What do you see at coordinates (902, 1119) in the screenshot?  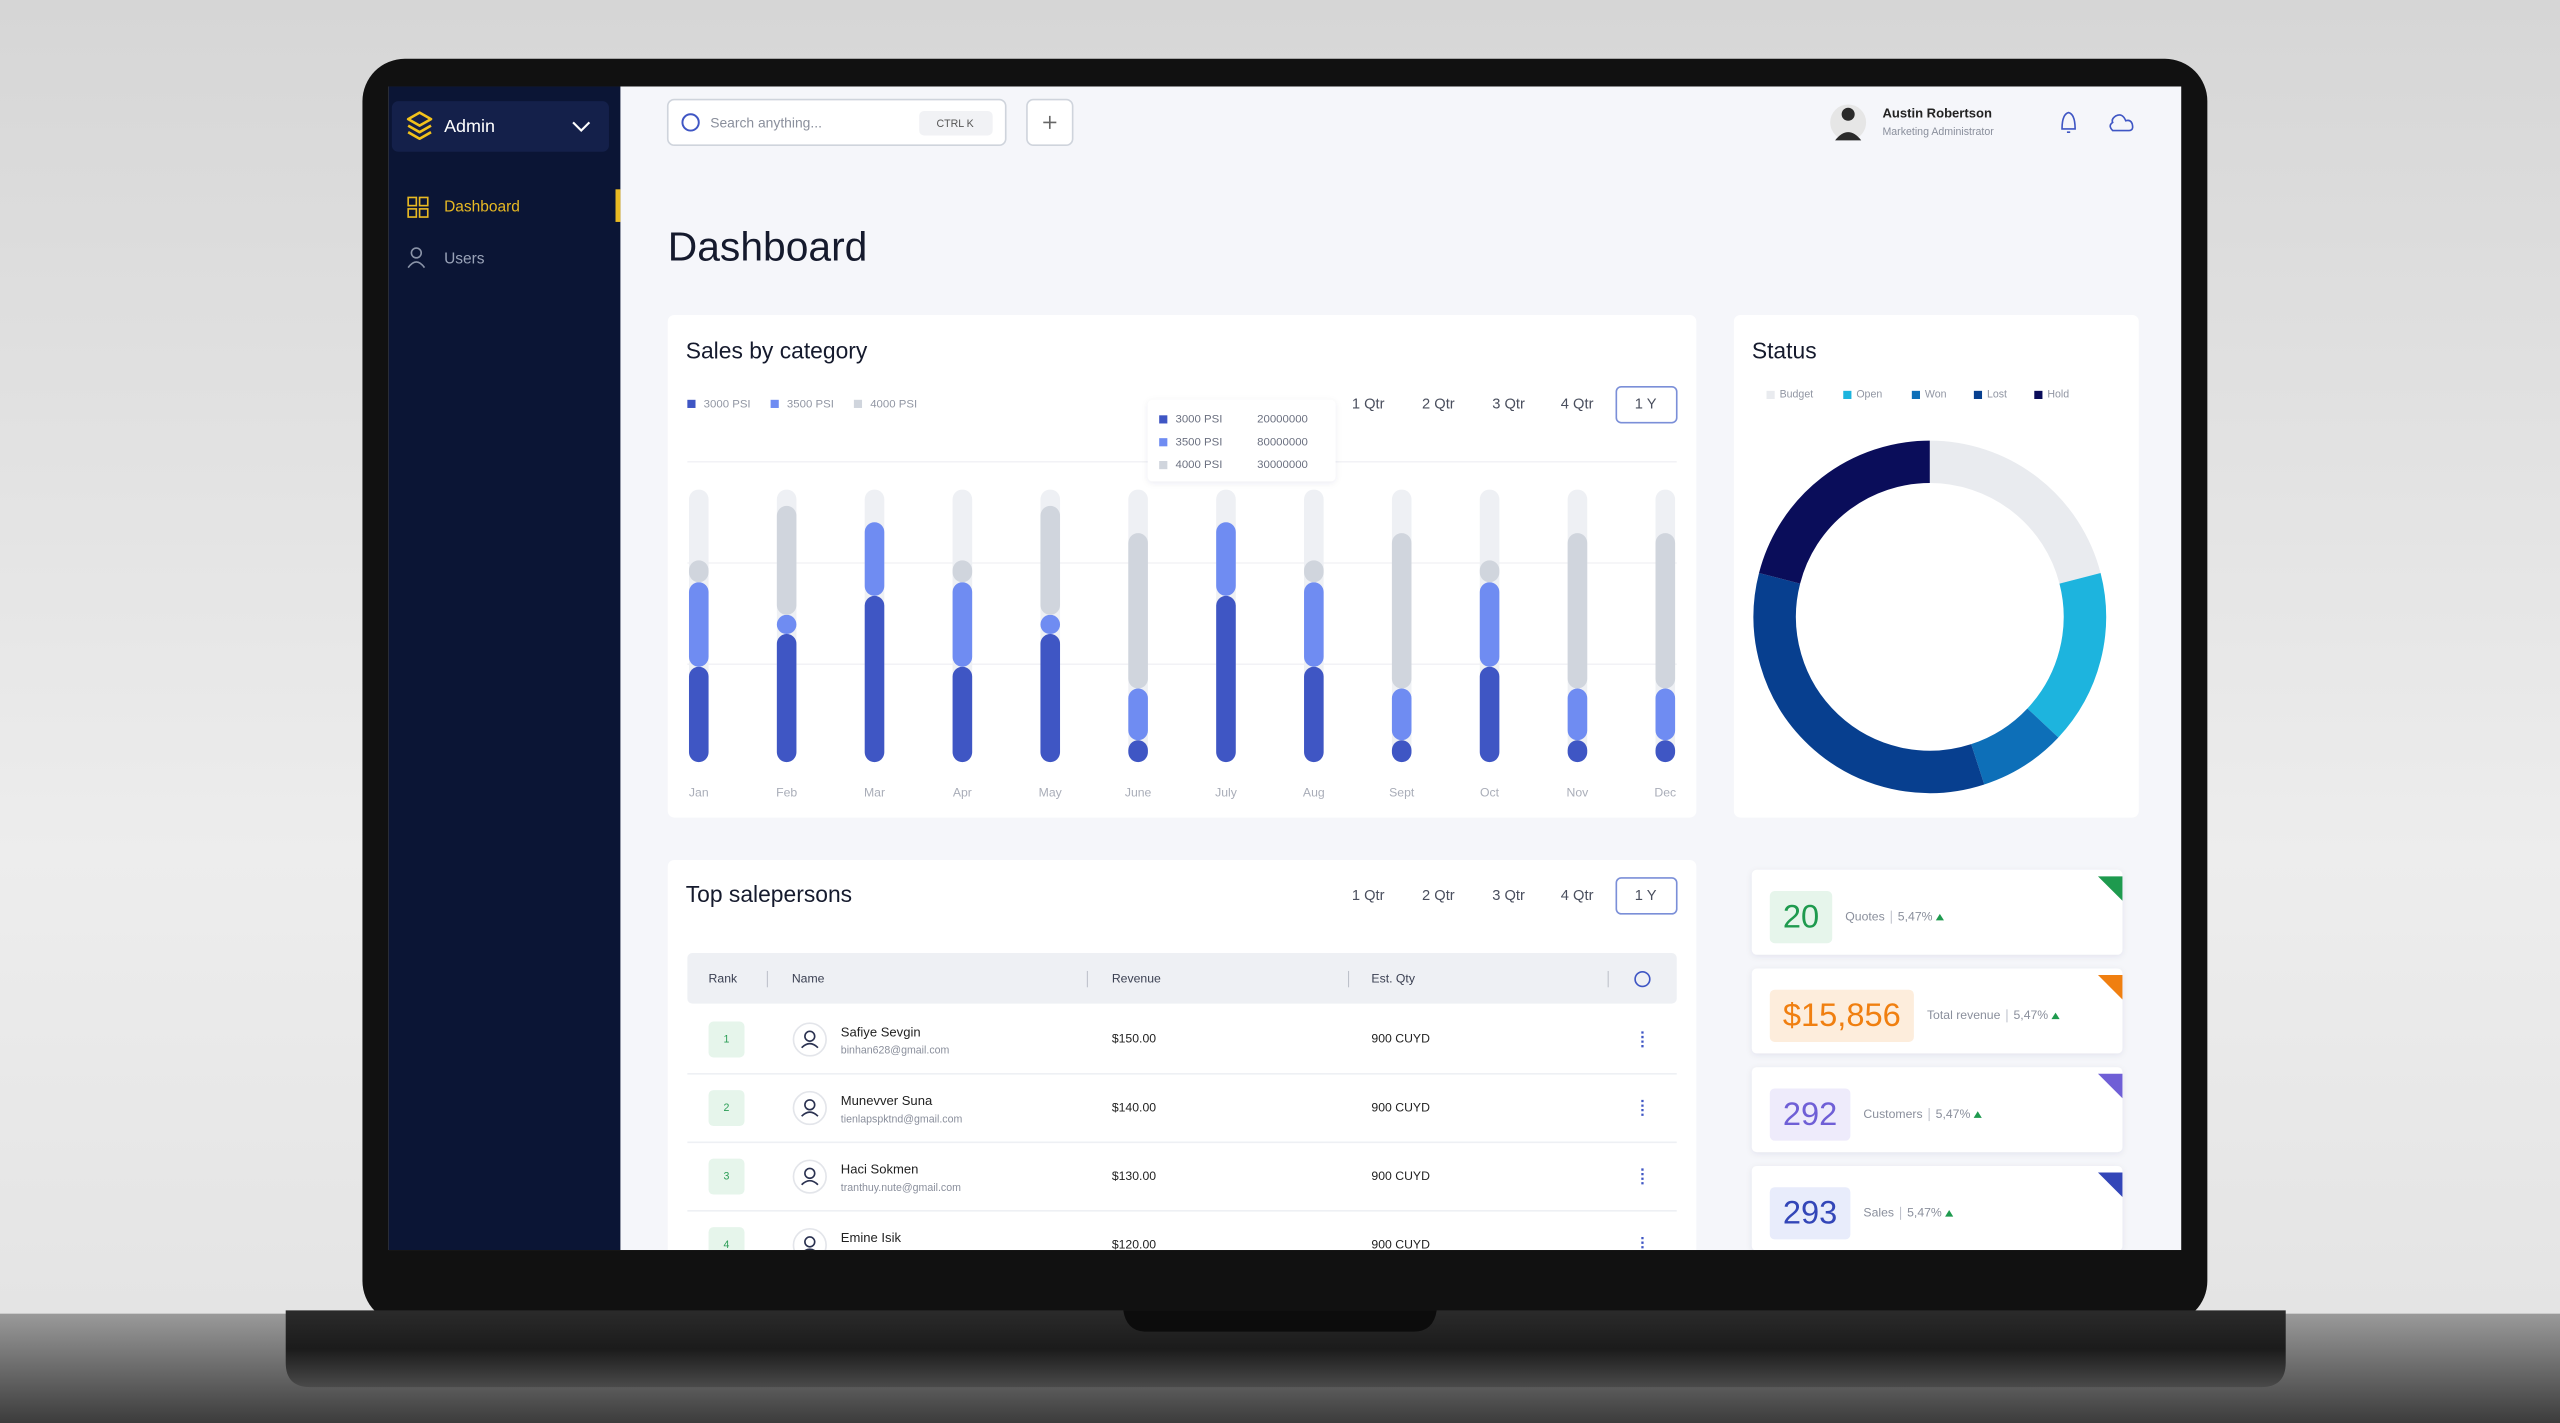 I see `person-email: tienlapspktnd@gmail.com` at bounding box center [902, 1119].